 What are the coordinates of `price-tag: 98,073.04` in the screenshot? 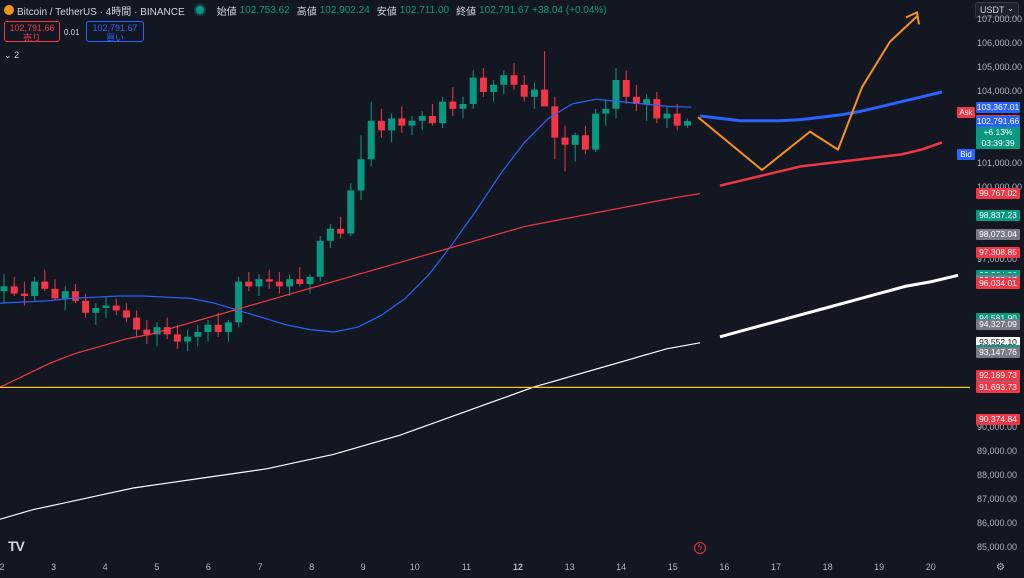 It's located at (998, 234).